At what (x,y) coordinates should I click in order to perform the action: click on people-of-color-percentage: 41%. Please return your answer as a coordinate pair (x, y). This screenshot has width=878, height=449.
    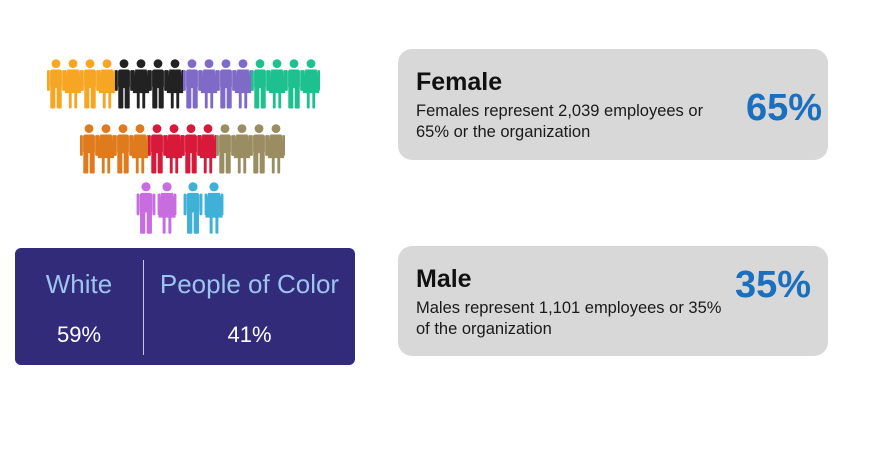
    Looking at the image, I should click on (249, 334).